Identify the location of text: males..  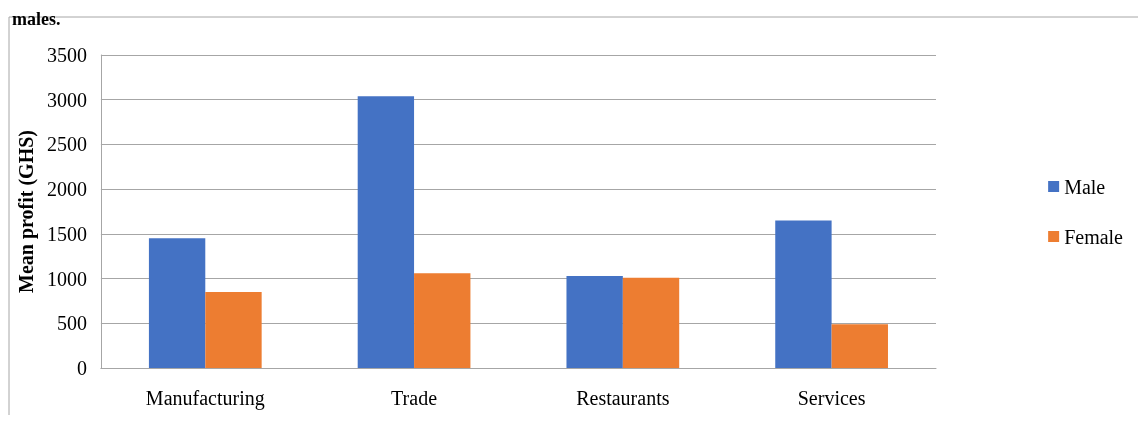
(36, 19).